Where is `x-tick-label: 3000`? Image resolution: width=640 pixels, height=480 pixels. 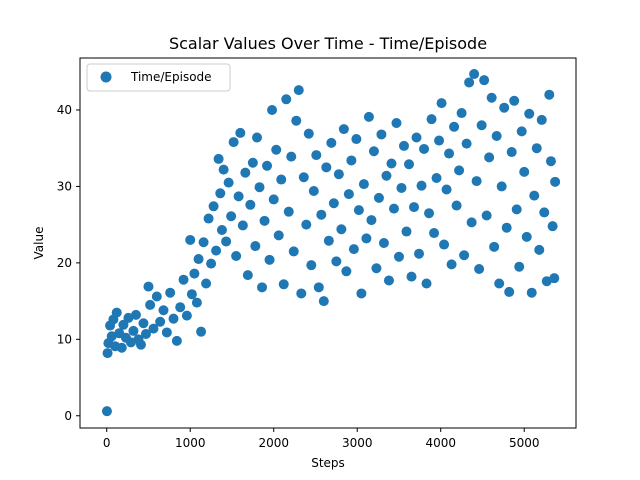
x-tick-label: 3000 is located at coordinates (357, 443).